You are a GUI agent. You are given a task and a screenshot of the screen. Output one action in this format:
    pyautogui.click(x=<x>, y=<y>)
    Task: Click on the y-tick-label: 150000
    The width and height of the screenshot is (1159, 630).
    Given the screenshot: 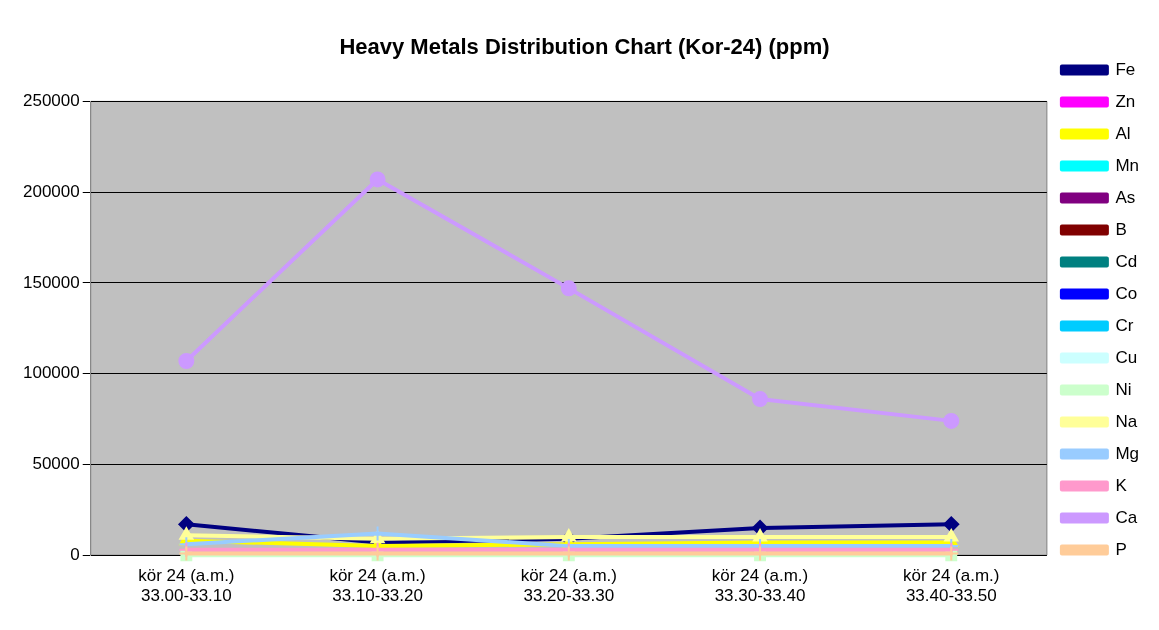 What is the action you would take?
    pyautogui.click(x=51, y=282)
    